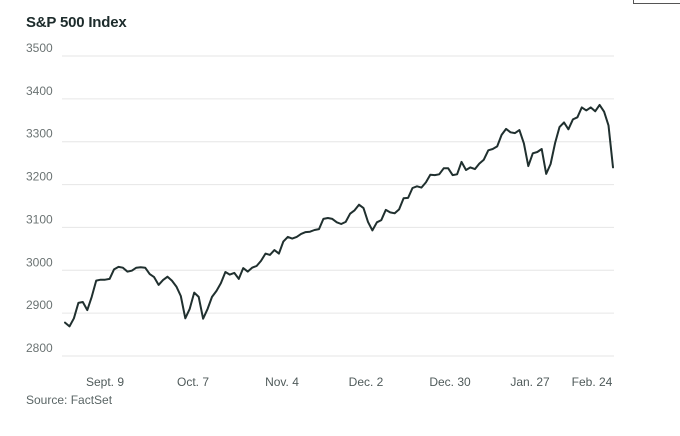  What do you see at coordinates (366, 382) in the screenshot?
I see `x-tick-label: Dec. 2` at bounding box center [366, 382].